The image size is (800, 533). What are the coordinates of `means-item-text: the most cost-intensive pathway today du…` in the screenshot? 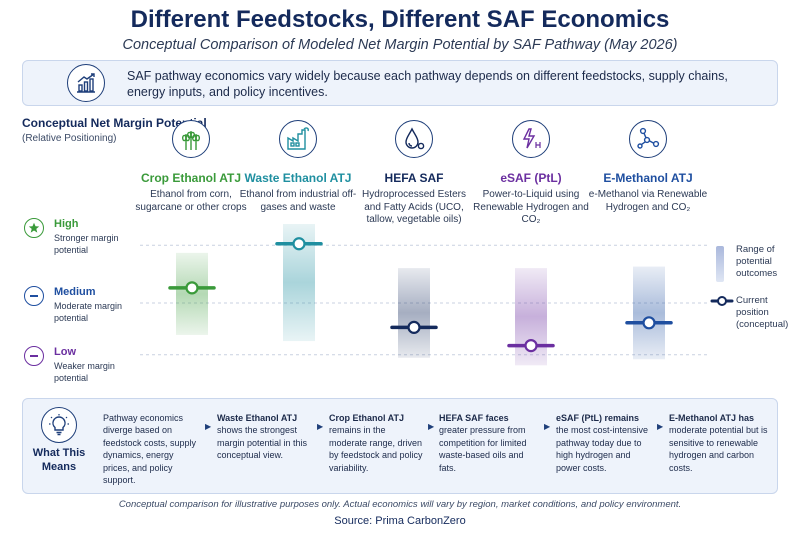 It's located at (602, 449).